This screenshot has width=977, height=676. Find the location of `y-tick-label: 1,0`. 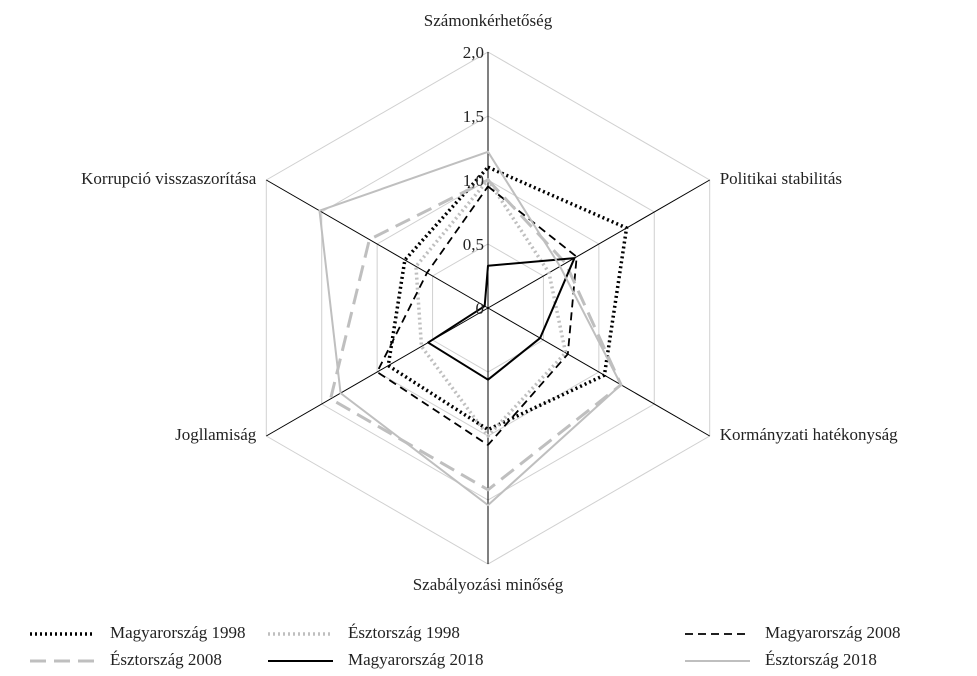

y-tick-label: 1,0 is located at coordinates (473, 180).